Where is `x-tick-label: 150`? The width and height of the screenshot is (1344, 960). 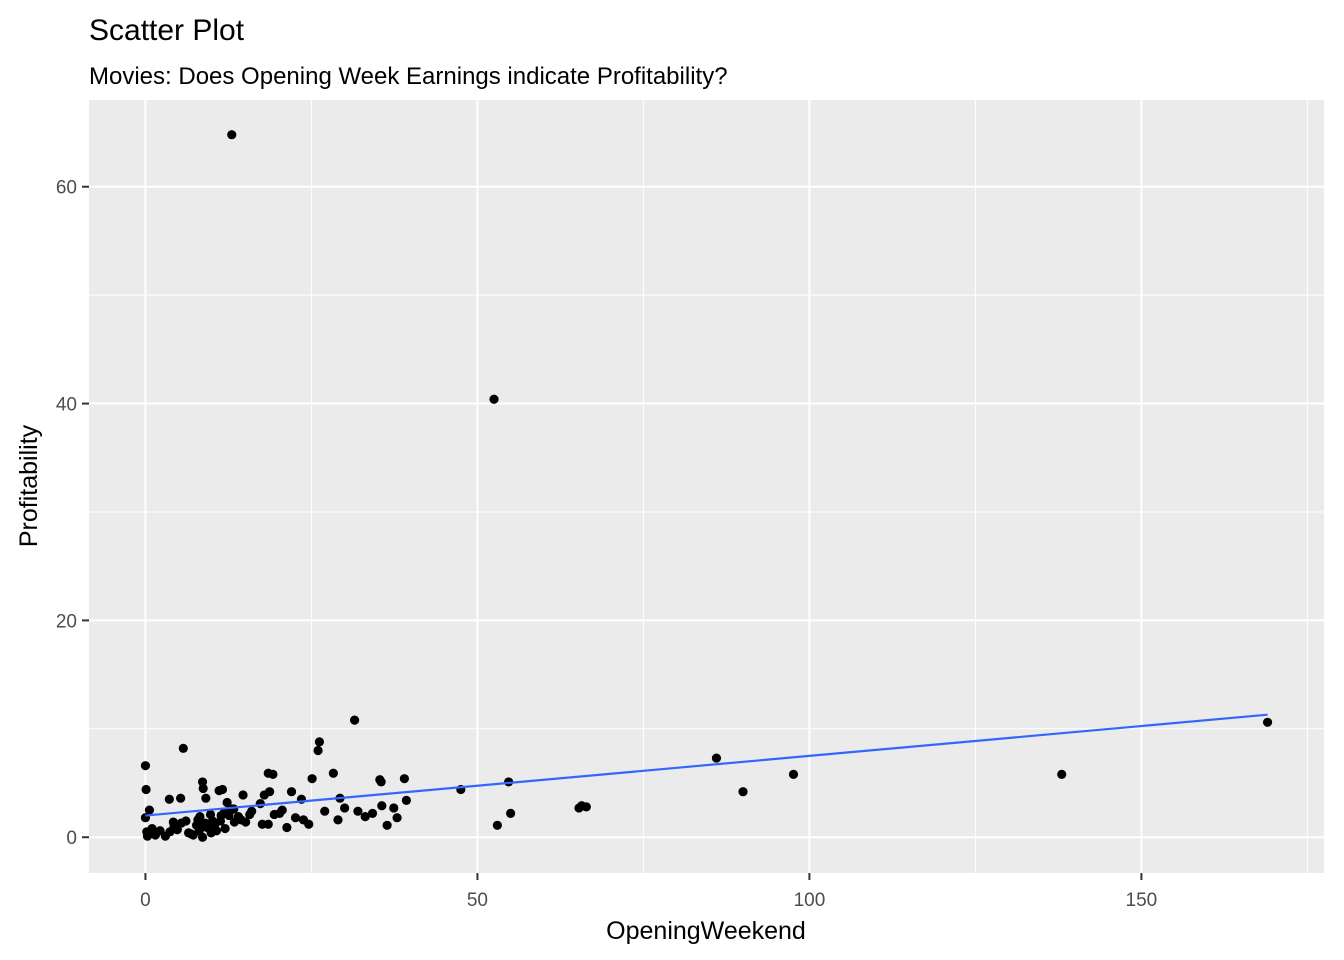
x-tick-label: 150 is located at coordinates (1142, 900).